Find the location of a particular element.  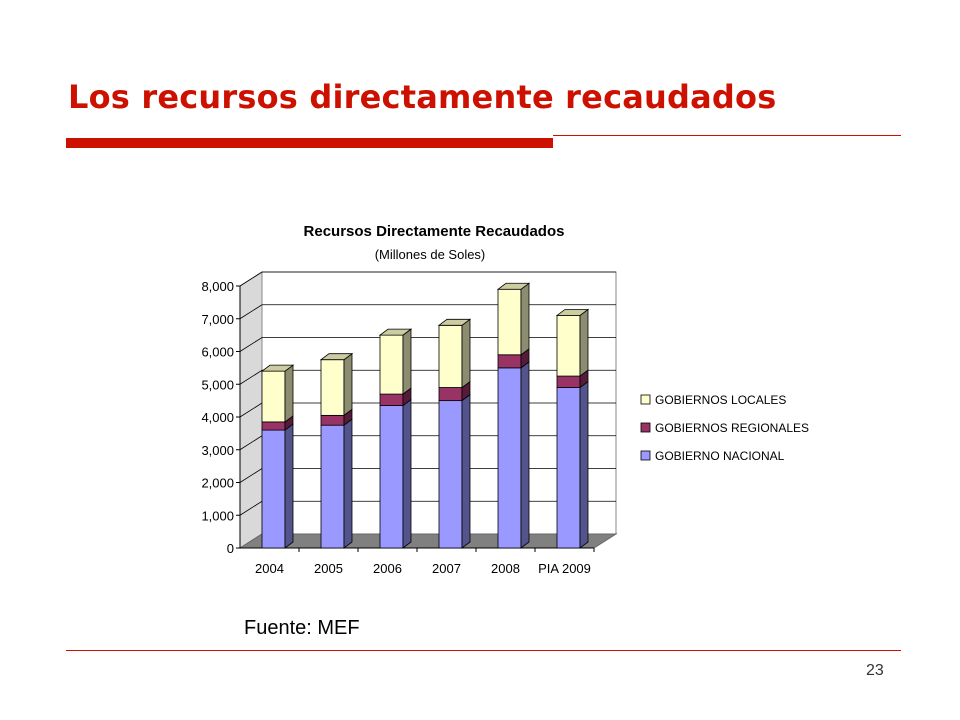

source-note: Fuente: MEF is located at coordinates (302, 628).